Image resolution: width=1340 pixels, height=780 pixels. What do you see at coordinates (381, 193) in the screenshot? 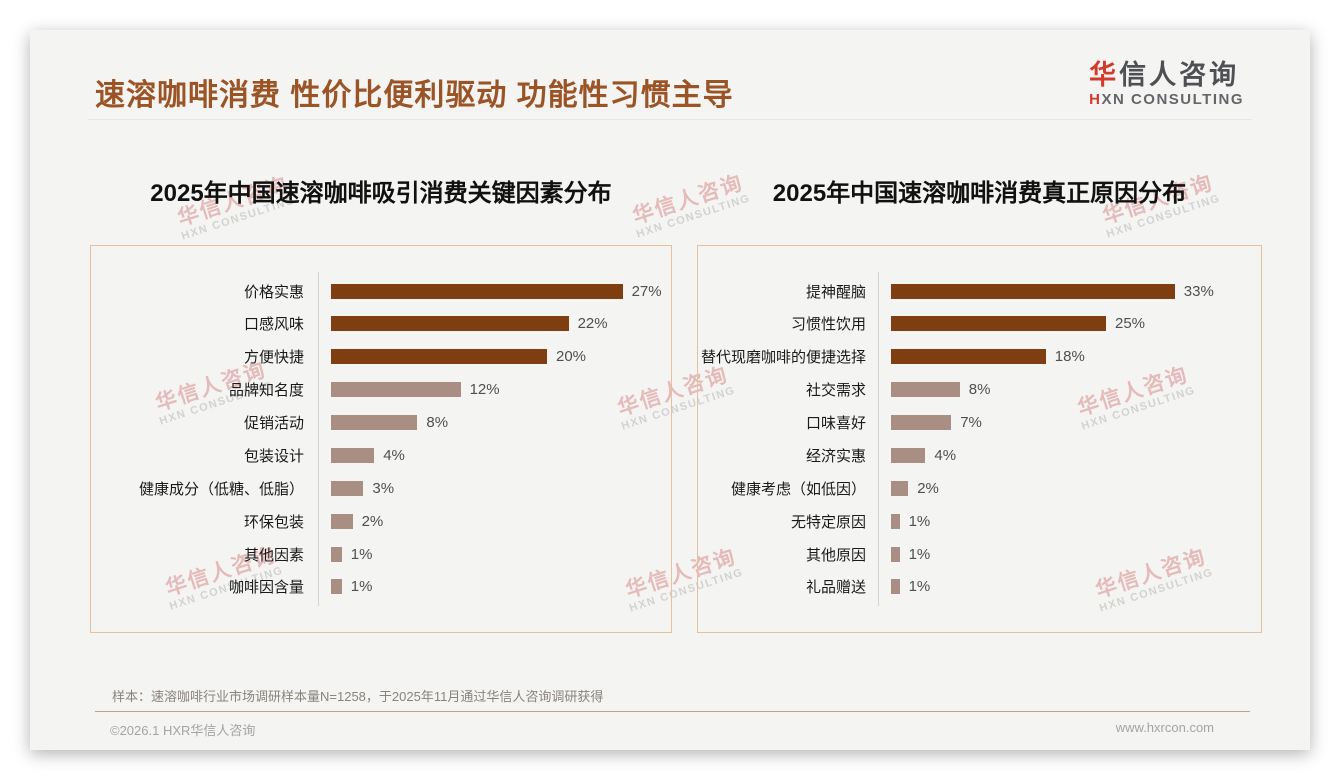
I see `chart-title-left: 2025年中国速溶咖啡吸引消费关键因素分布` at bounding box center [381, 193].